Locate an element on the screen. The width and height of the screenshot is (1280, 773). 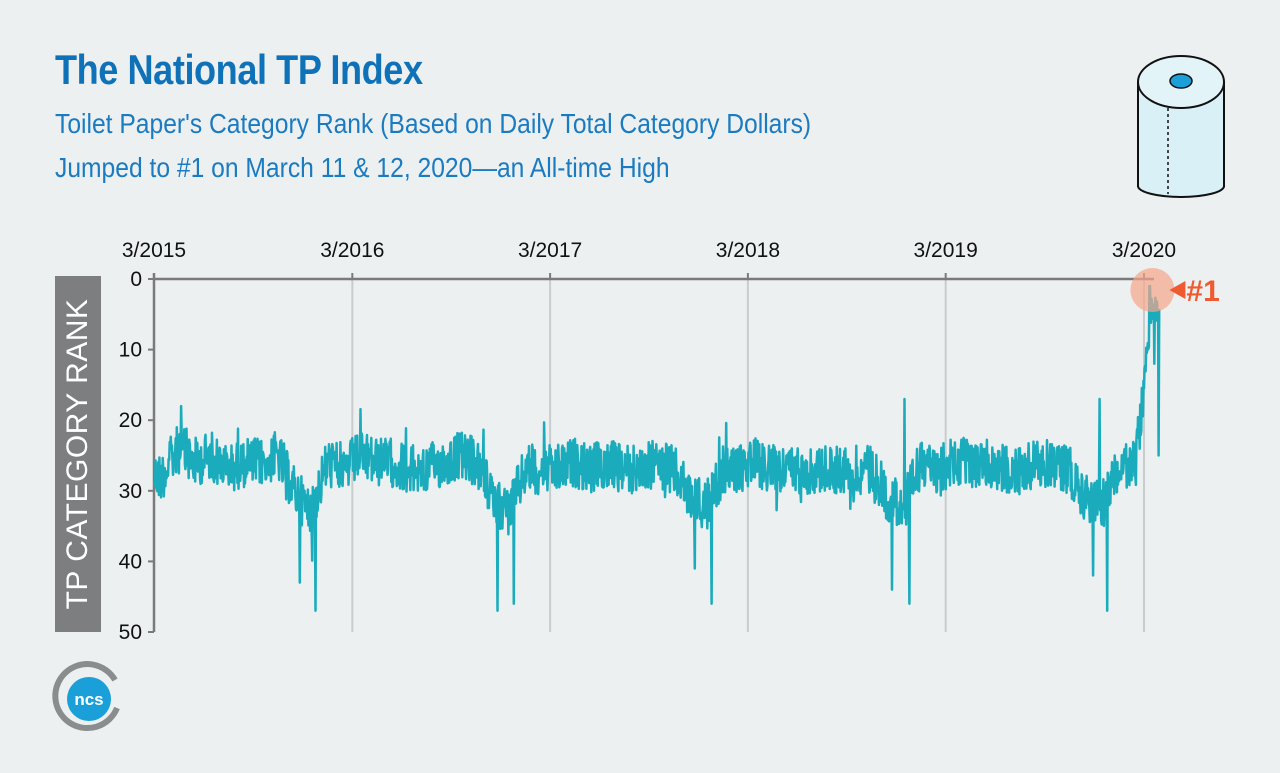
x-tick-labels: 3/2015 3/2016 3/2017 3/2018 3/2019 3/2020 is located at coordinates (649, 250).